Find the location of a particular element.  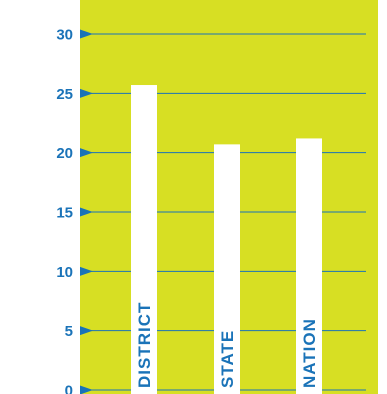

y-tick-label-15: 15 is located at coordinates (64, 213).